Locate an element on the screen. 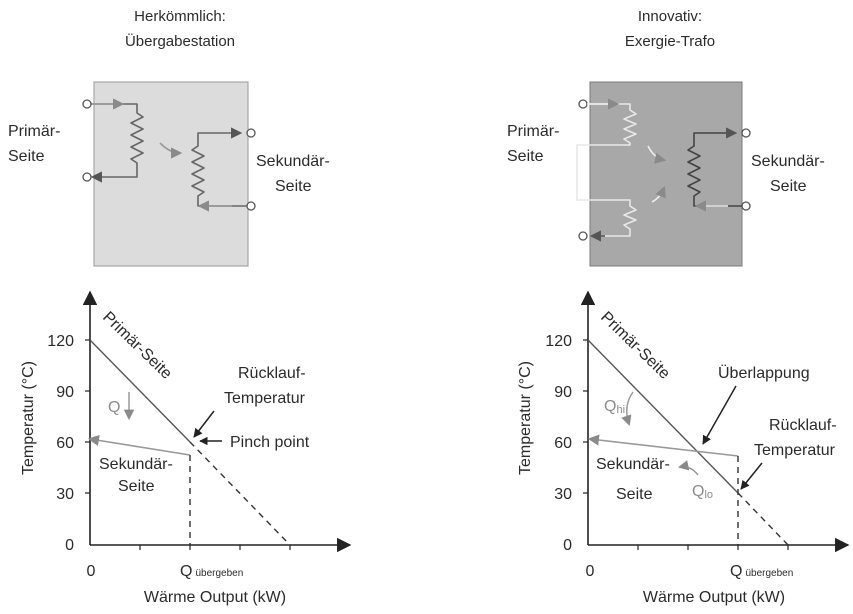 This screenshot has width=853, height=614. left-pinch-point-label: Pinch point is located at coordinates (270, 442).